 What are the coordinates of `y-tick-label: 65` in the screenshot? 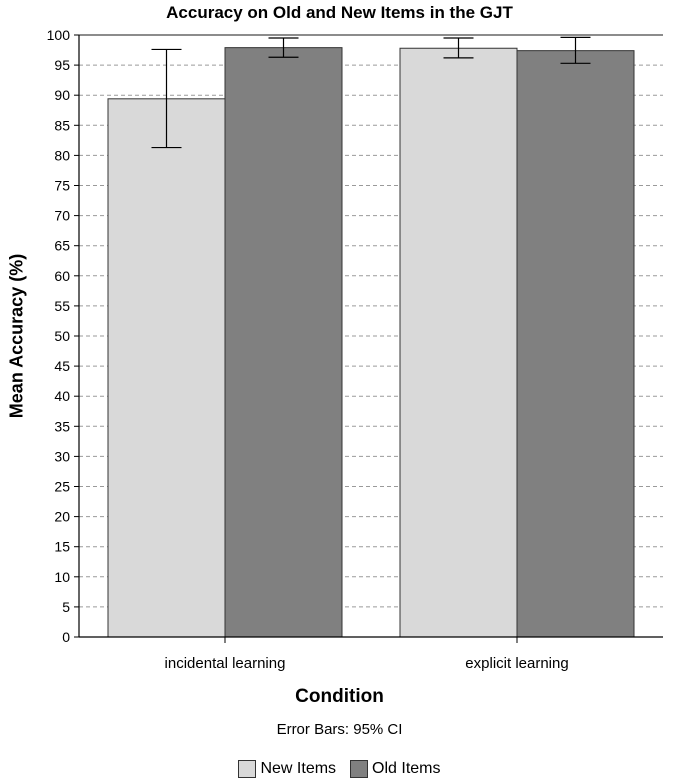 It's located at (62, 246).